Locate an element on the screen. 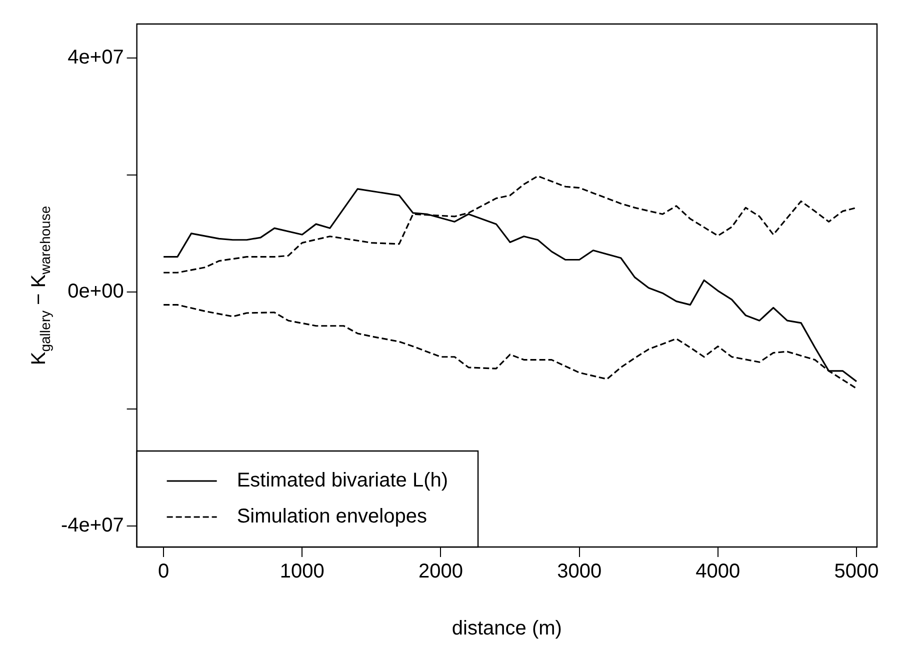 Image resolution: width=901 pixels, height=663 pixels. legend-label: Estimated bivariate L(h) is located at coordinates (342, 481).